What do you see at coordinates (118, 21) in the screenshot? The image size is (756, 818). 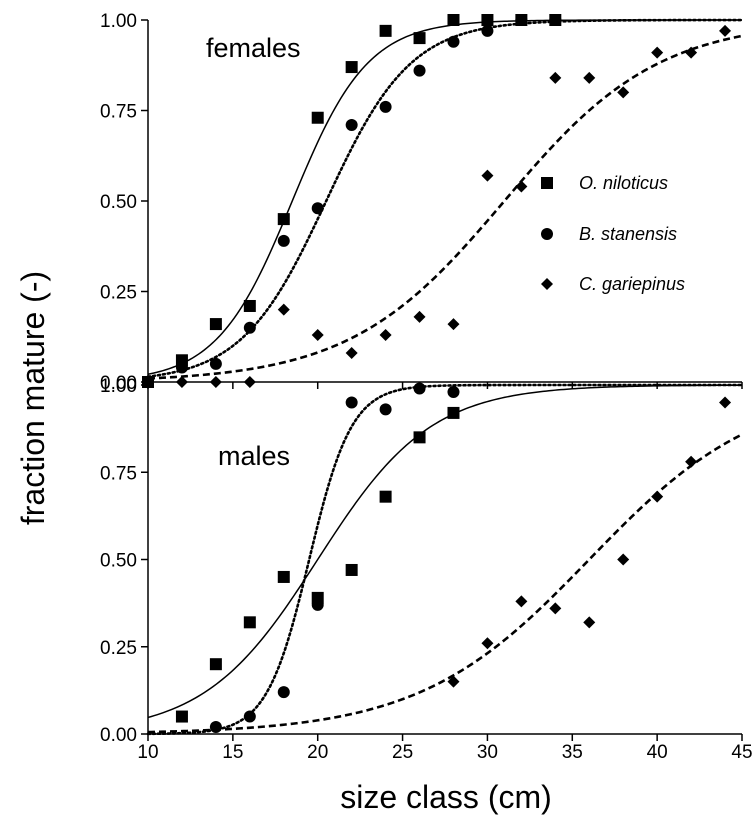 I see `females-y-tick-label: 1.00` at bounding box center [118, 21].